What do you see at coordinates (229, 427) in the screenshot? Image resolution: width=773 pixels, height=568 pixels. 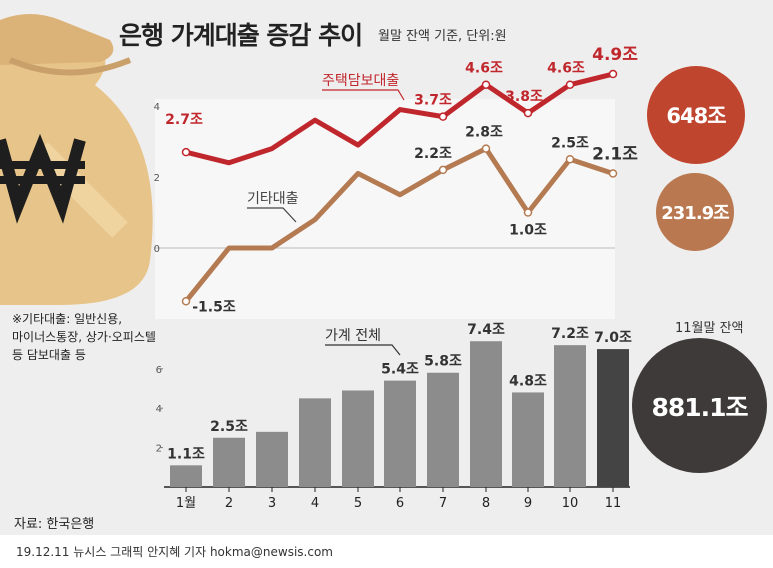 I see `bar-data-label: 2.5조` at bounding box center [229, 427].